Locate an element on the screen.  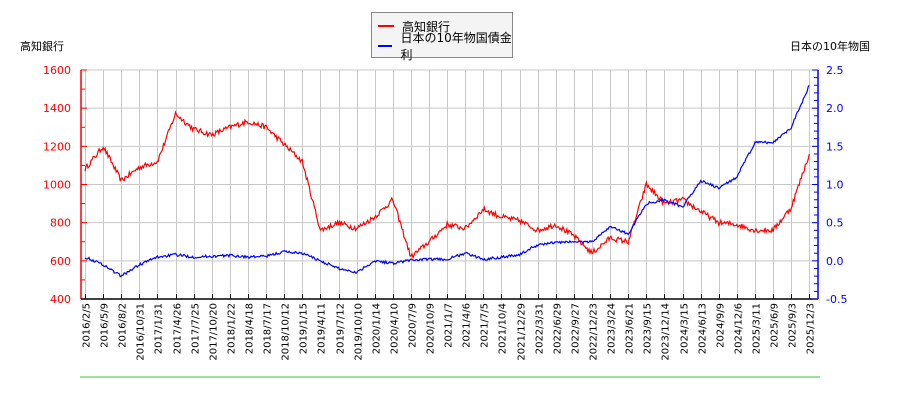
x-tick-label: 2021/4/6 is located at coordinates (467, 325).